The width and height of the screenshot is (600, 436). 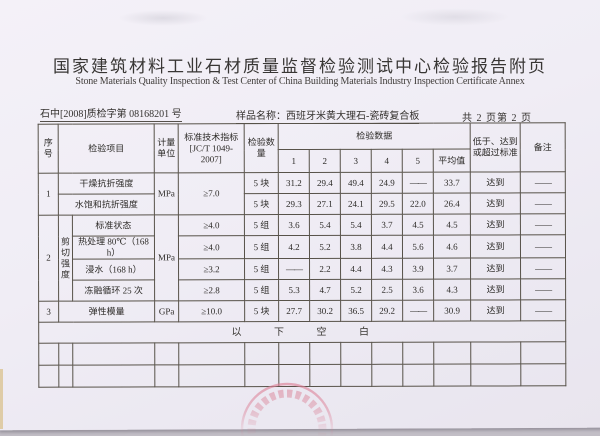 I want to click on avg-cell: 4.5, so click(x=452, y=225).